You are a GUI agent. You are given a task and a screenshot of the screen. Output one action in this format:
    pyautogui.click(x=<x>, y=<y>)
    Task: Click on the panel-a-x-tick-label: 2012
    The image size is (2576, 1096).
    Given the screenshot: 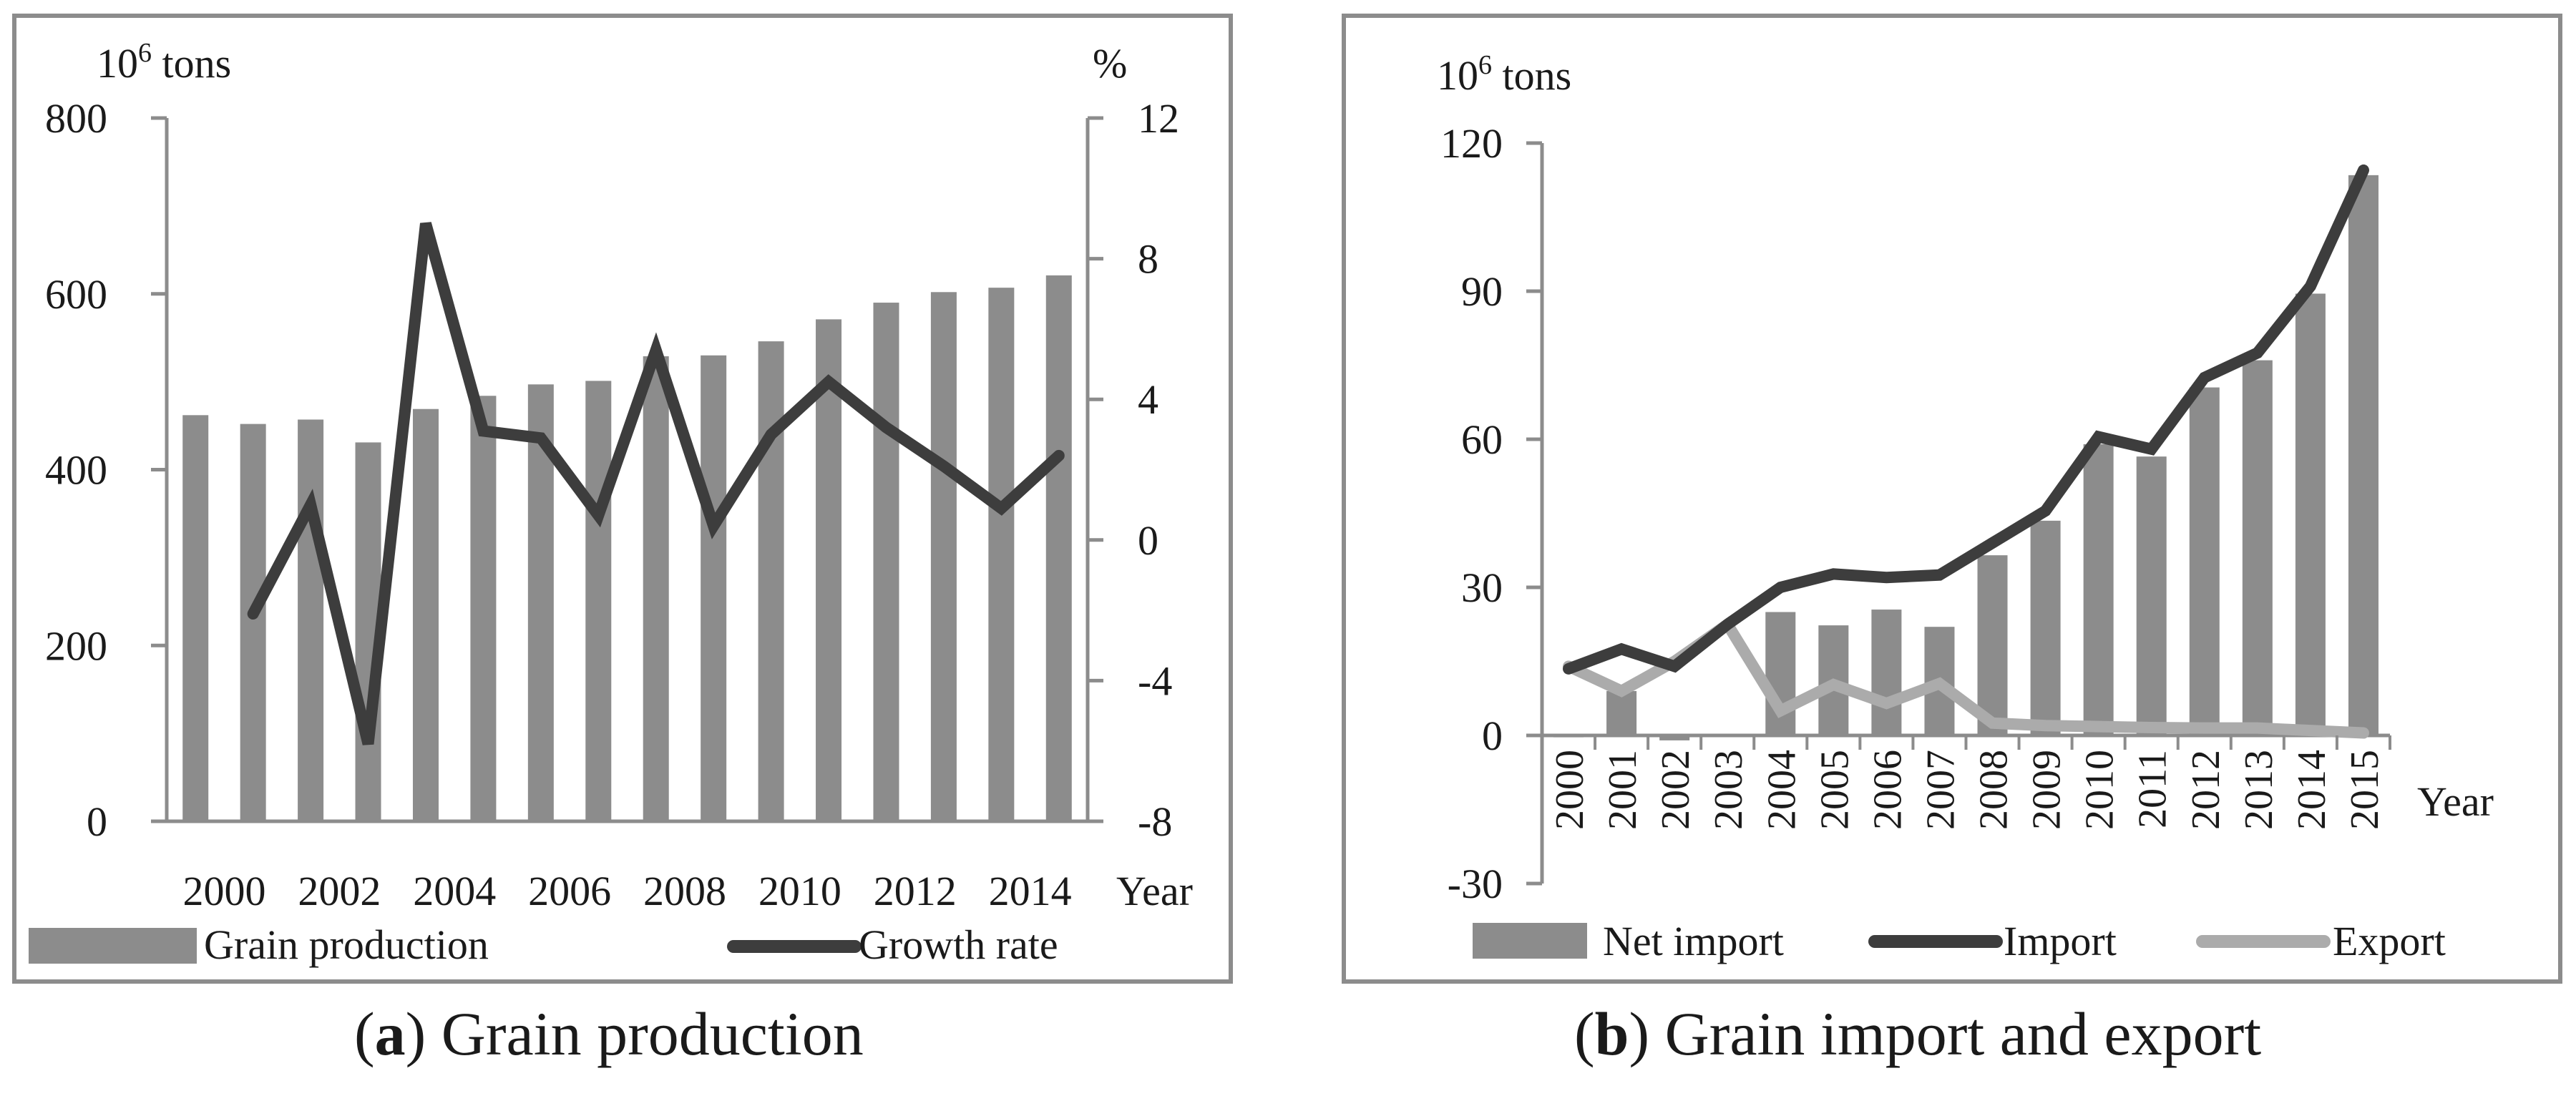 What is the action you would take?
    pyautogui.click(x=915, y=891)
    